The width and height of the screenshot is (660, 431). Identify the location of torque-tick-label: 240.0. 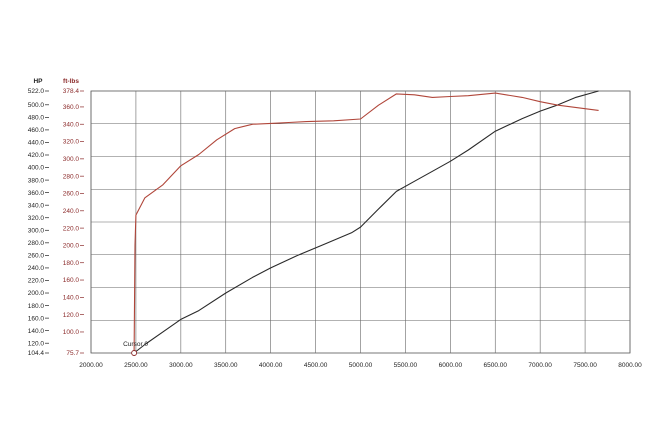
(71, 211).